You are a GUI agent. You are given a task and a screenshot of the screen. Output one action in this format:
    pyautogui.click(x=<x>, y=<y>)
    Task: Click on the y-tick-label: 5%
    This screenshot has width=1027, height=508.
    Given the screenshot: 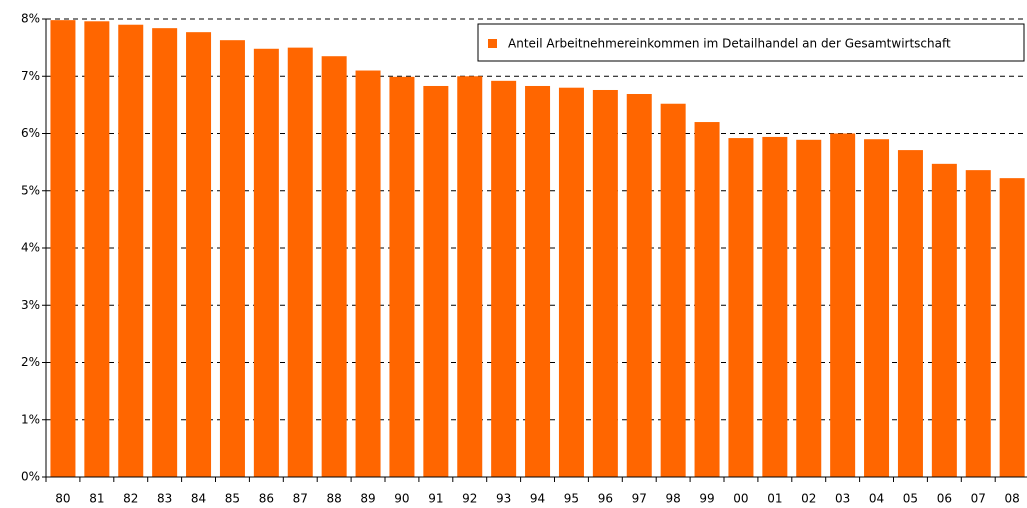 What is the action you would take?
    pyautogui.click(x=30, y=190)
    